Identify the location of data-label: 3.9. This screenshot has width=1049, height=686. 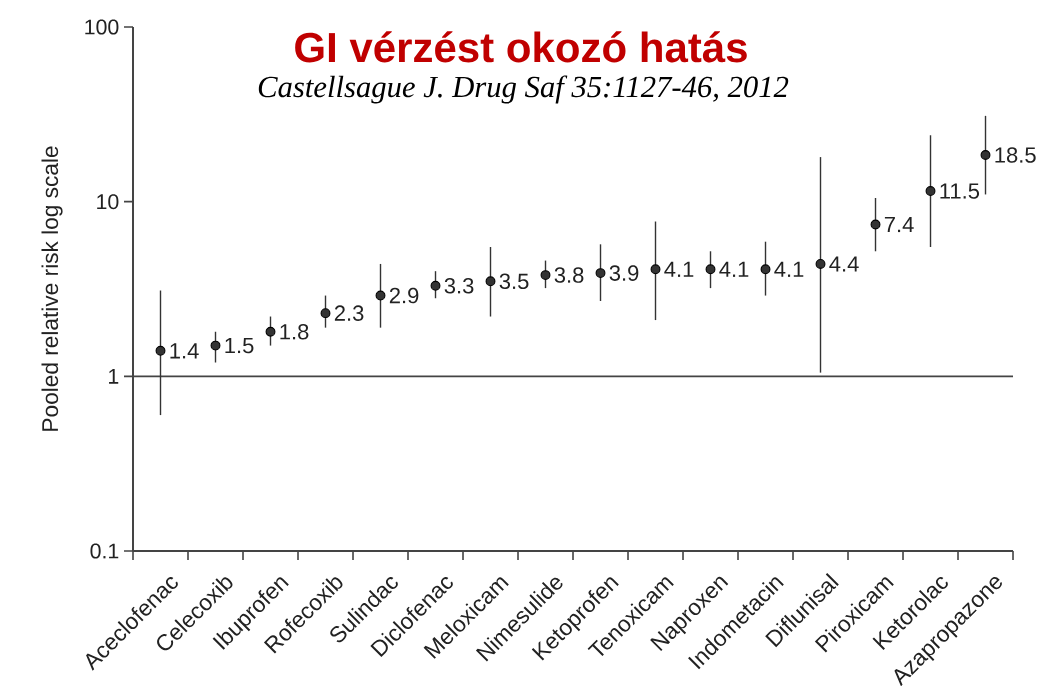
(624, 273).